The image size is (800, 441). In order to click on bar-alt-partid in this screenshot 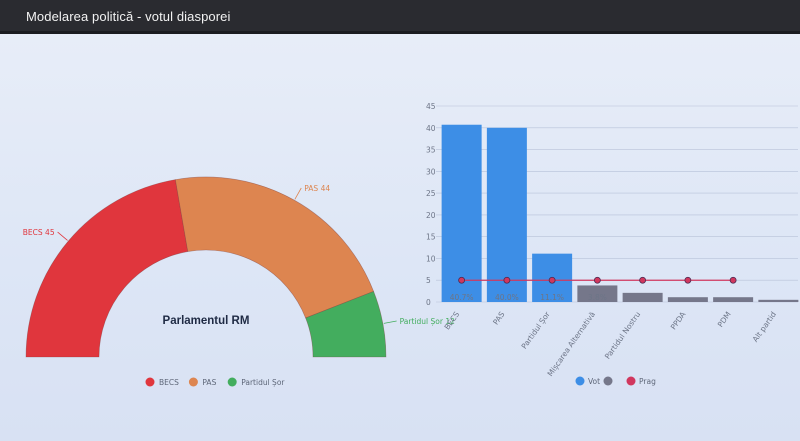, I will do `click(778, 300)`.